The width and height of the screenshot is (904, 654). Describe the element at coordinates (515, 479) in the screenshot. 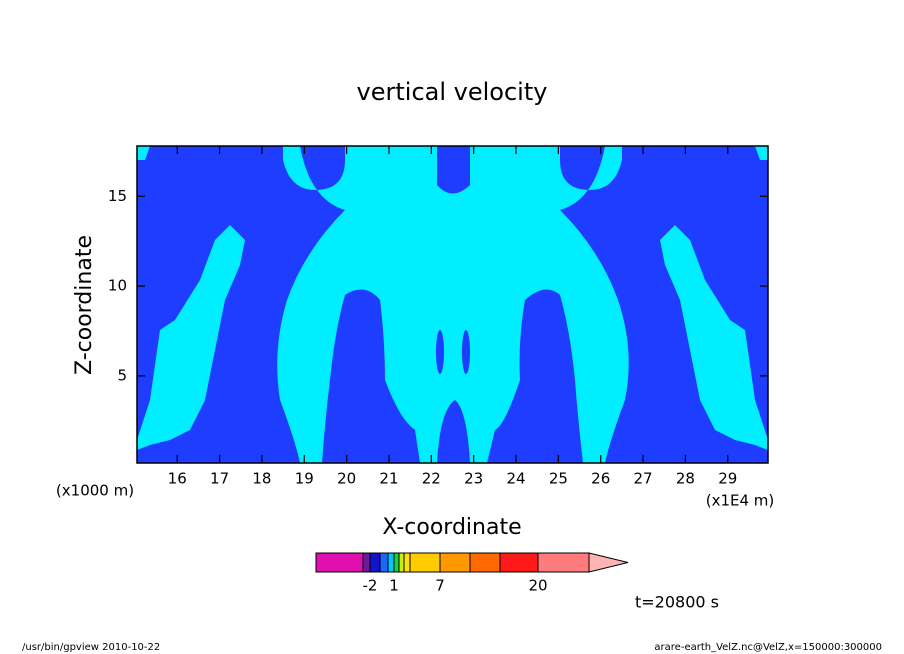

I see `x-tick-label: 24` at that location.